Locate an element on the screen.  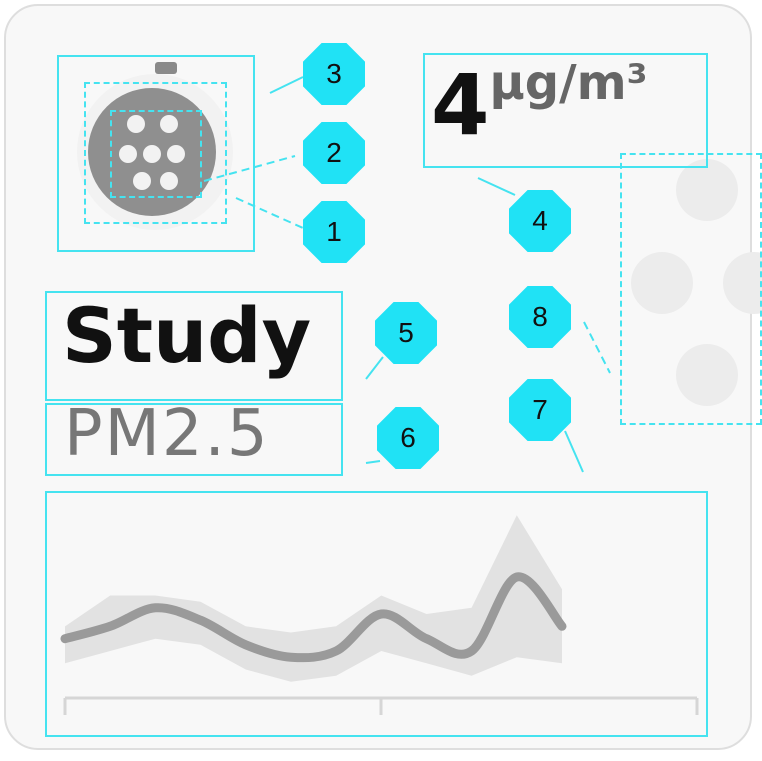
reading-unit: µg/m³ is located at coordinates (568, 83).